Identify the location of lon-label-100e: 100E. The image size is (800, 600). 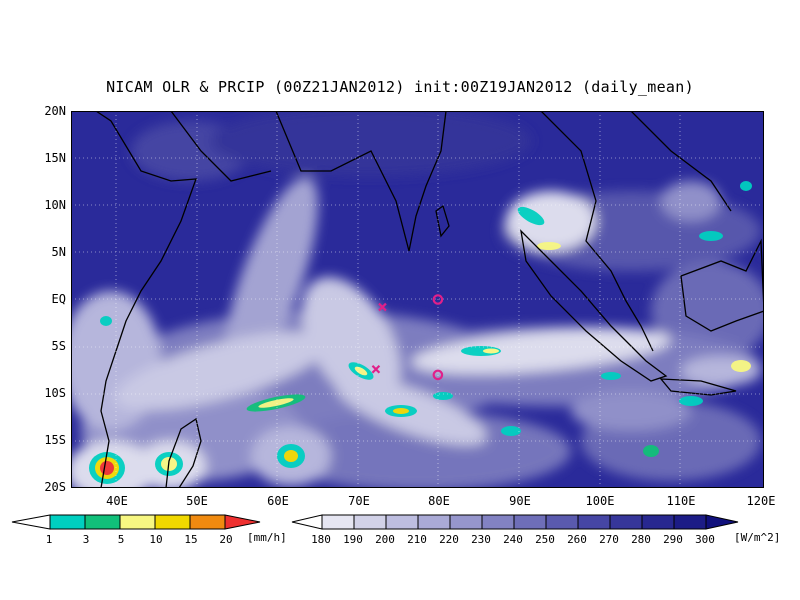
(600, 501).